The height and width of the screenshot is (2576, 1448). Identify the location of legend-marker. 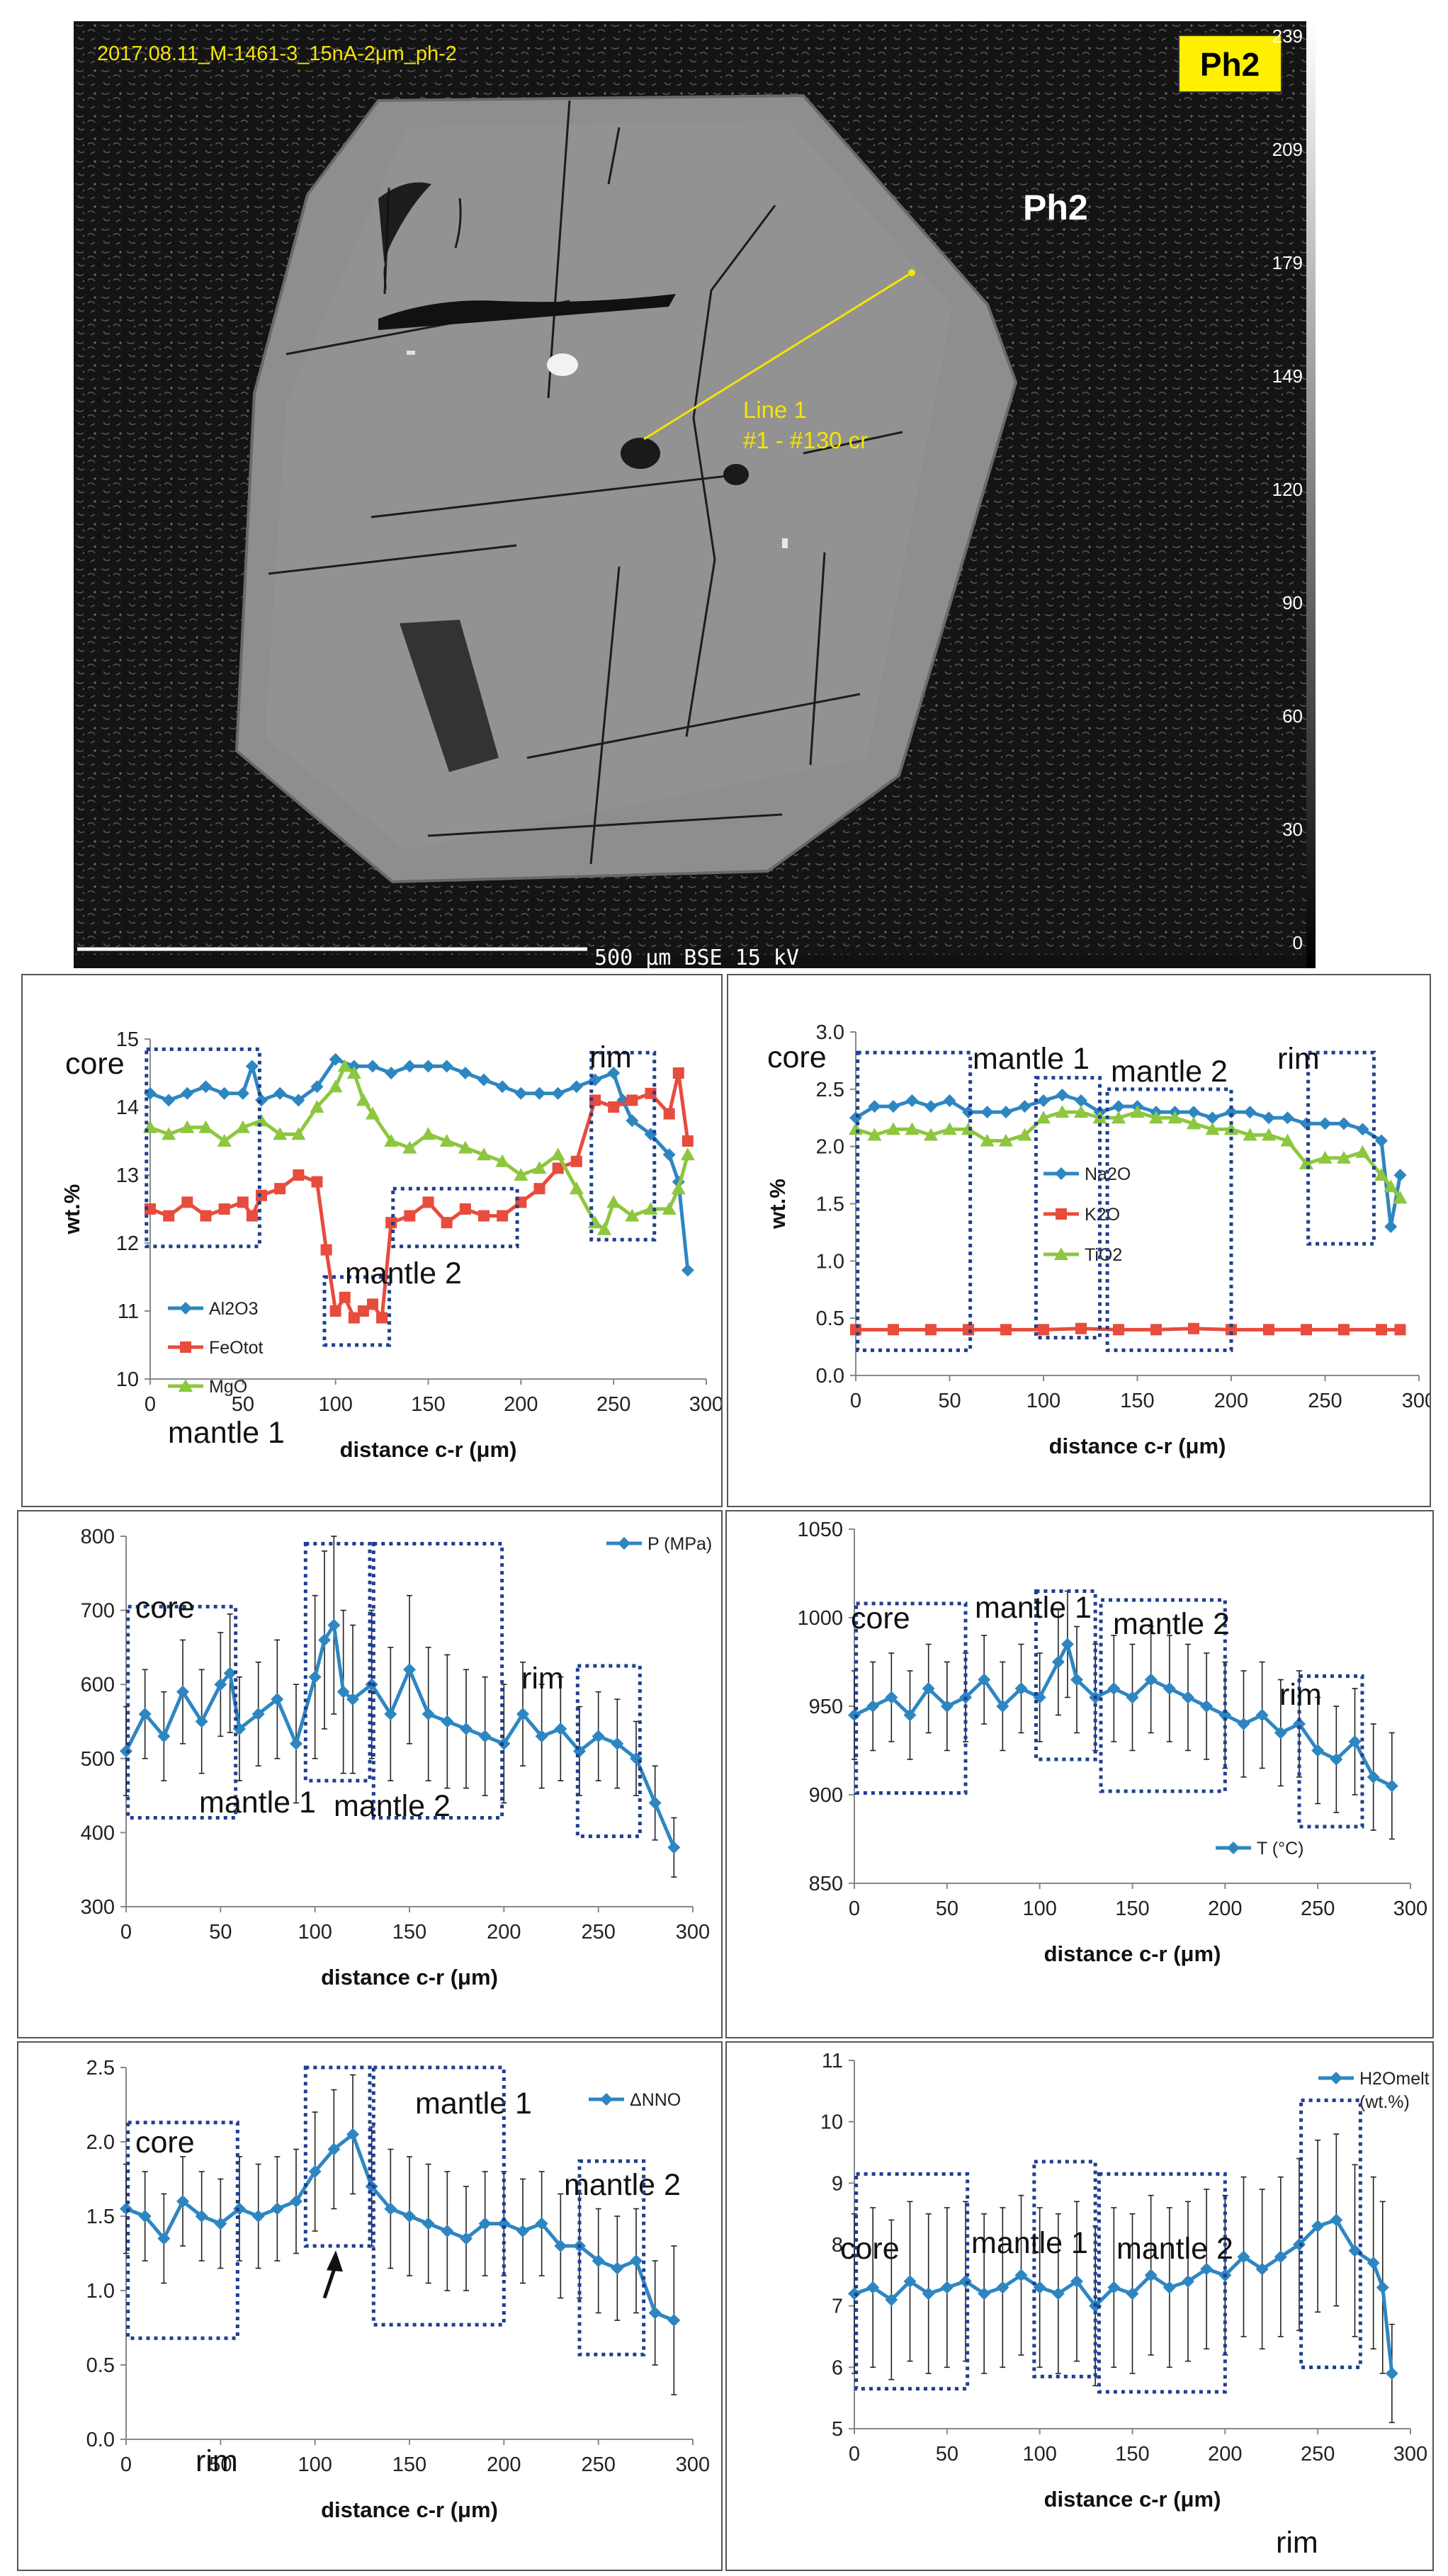
(624, 1543).